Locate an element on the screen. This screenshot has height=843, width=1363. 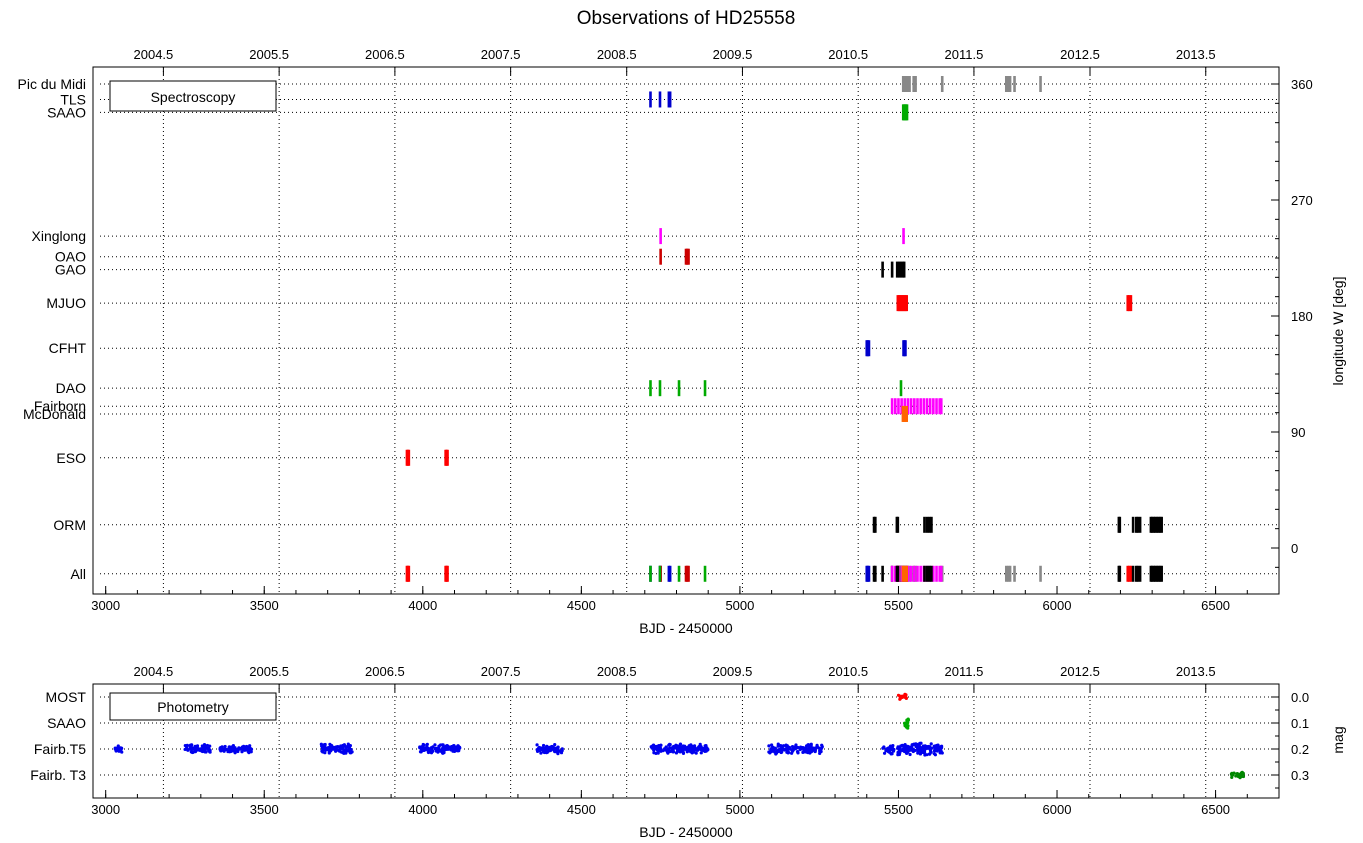
photometry-right-tick-label: 0.1 is located at coordinates (1300, 723).